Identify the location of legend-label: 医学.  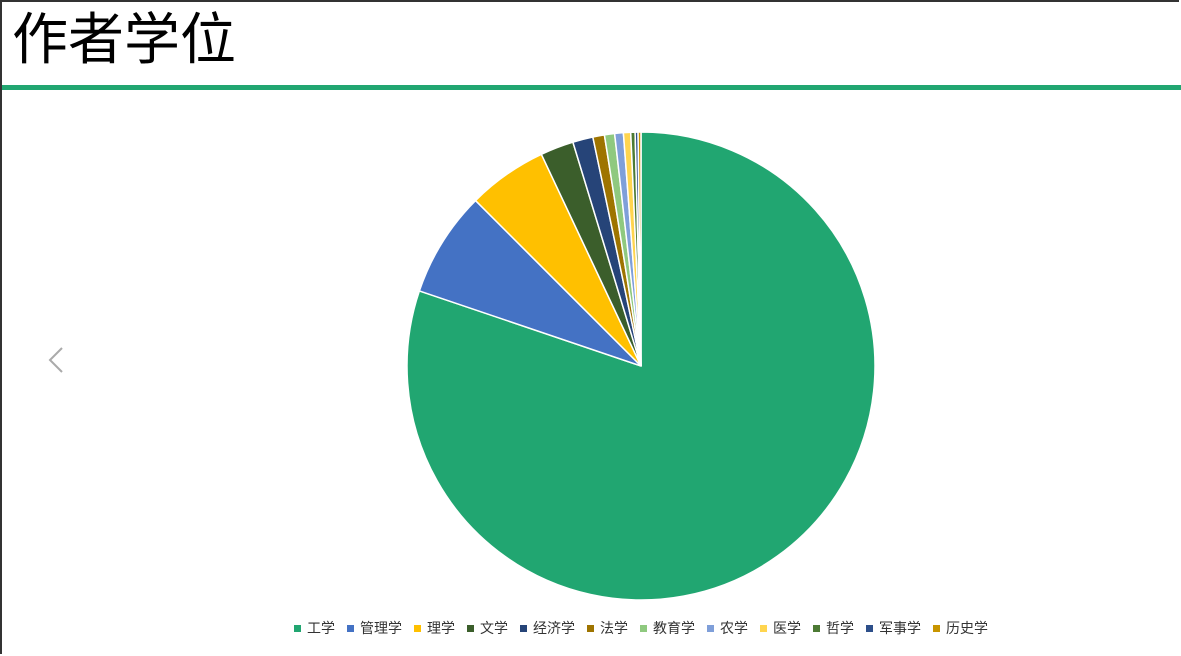
(787, 629).